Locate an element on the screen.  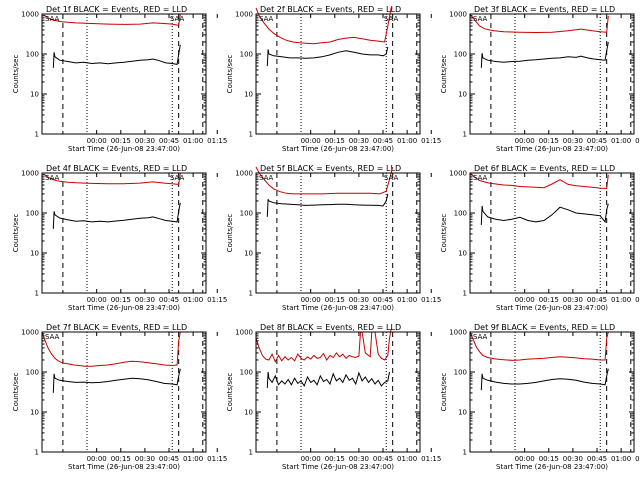
chart-title: Det 2f BLACK = Events, RED = LLD is located at coordinates (330, 9).